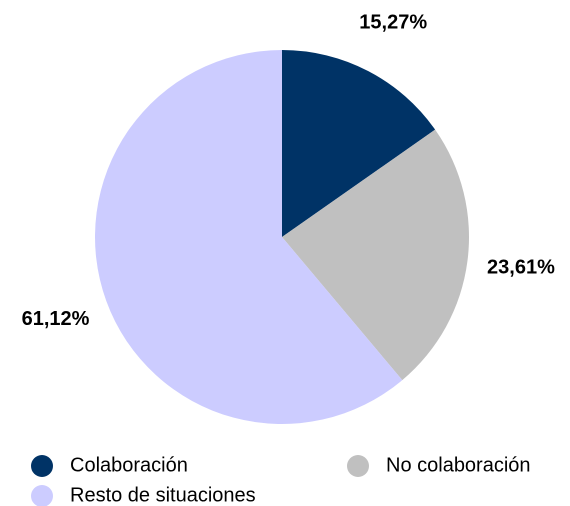 This screenshot has width=570, height=506. Describe the element at coordinates (129, 465) in the screenshot. I see `legend-label: Colaboración` at that location.